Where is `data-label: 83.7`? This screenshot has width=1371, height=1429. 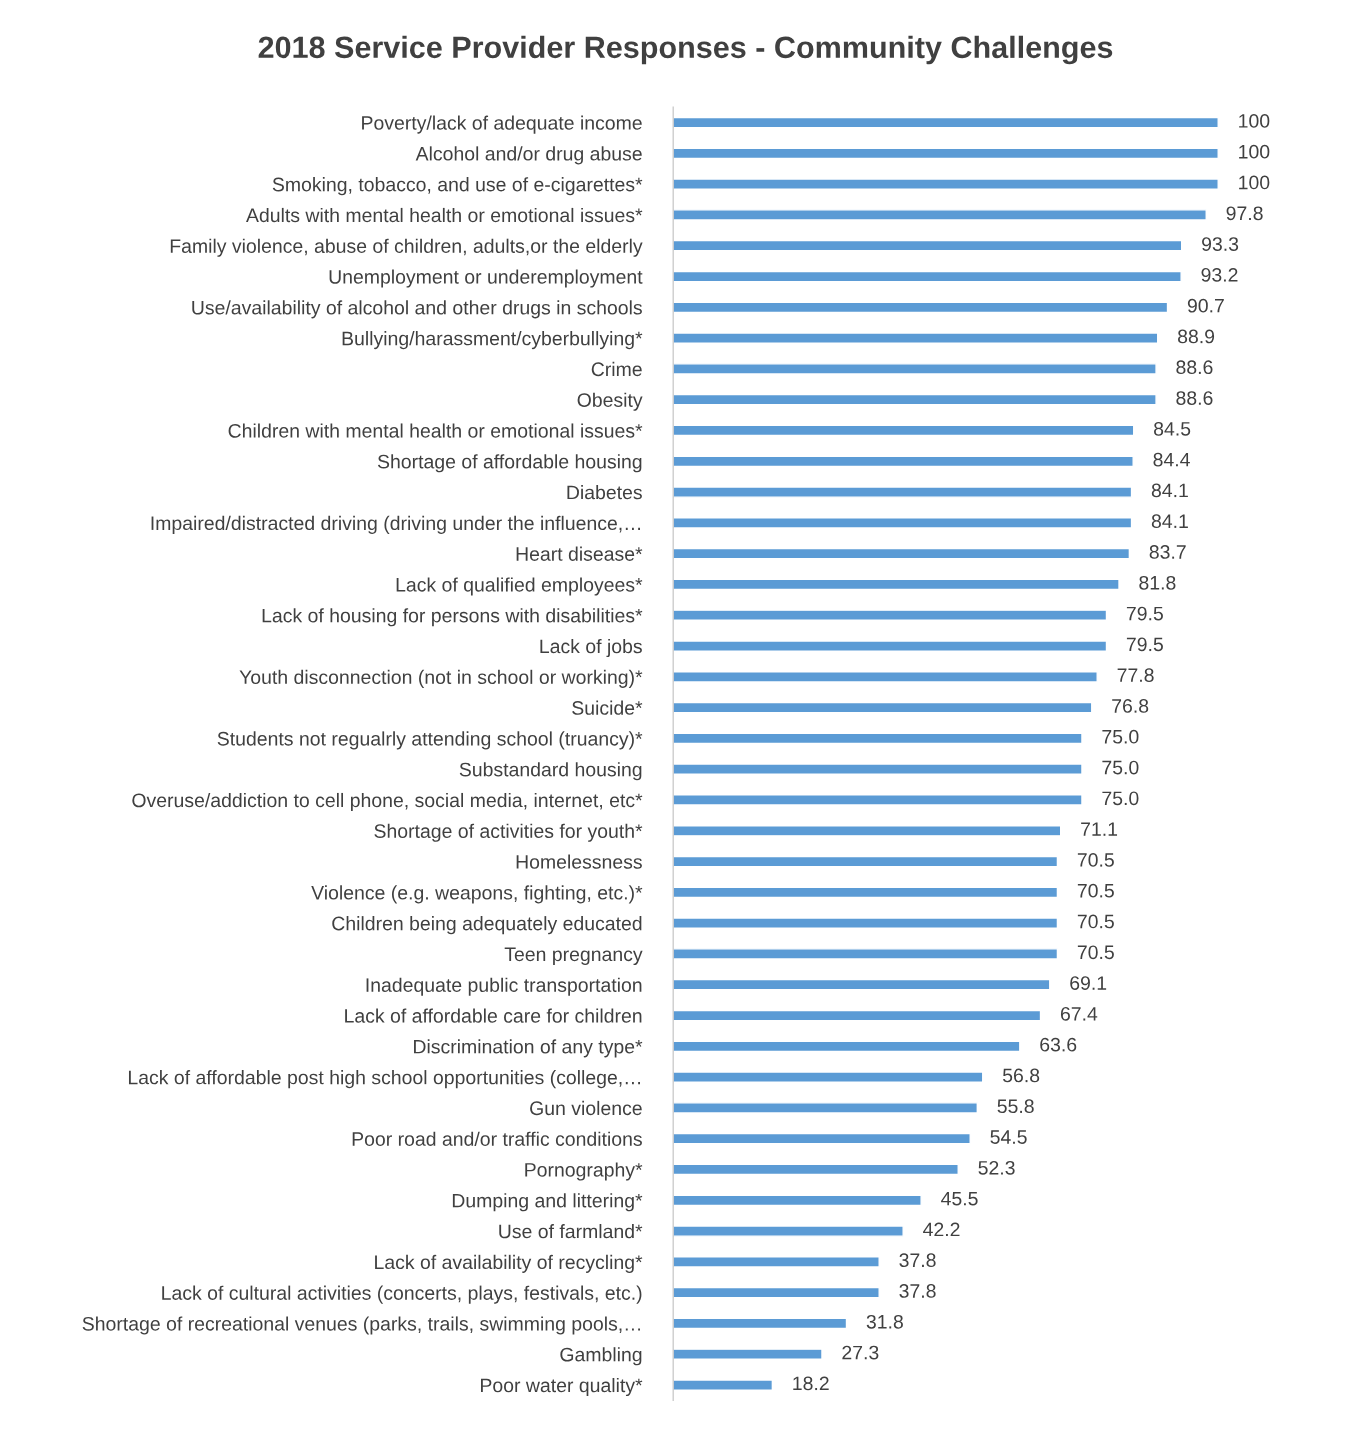
data-label: 83.7 is located at coordinates (1167, 552).